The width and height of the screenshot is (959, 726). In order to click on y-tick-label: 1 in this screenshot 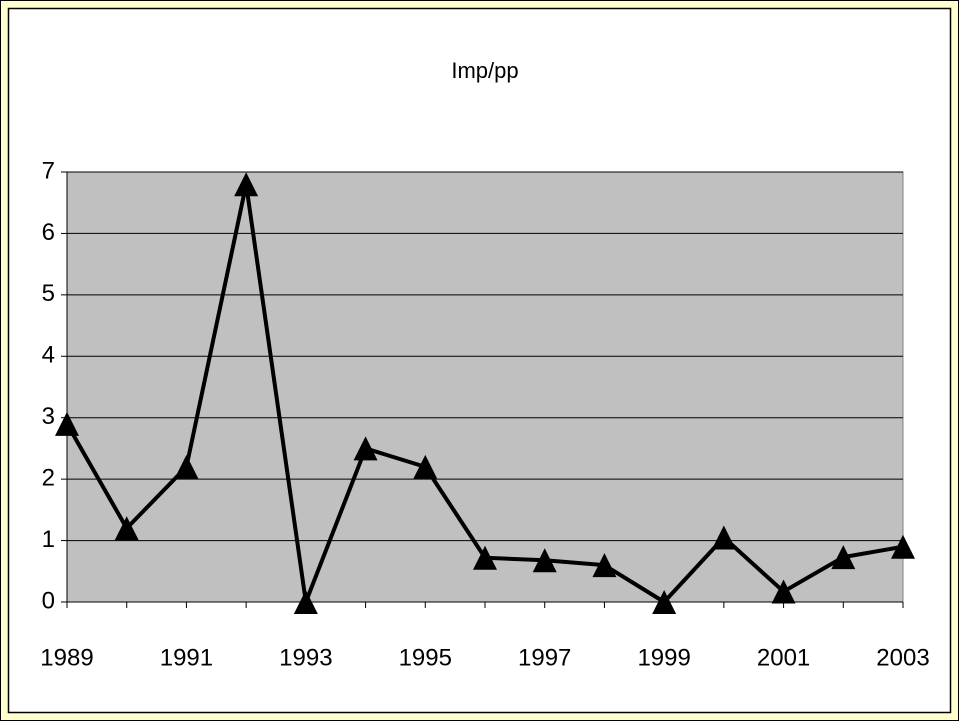, I will do `click(48, 539)`.